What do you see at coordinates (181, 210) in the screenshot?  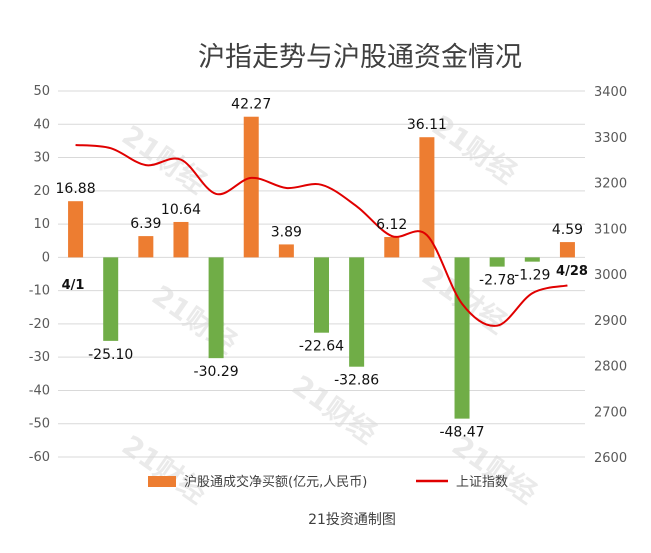 I see `bar-data-label: 10.64` at bounding box center [181, 210].